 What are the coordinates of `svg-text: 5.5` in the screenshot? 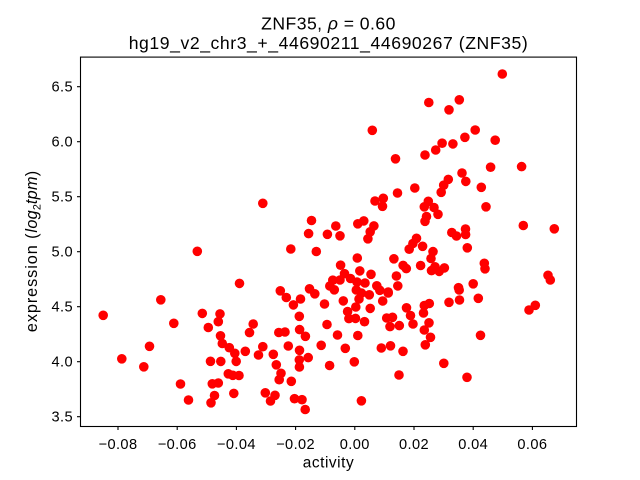 It's located at (63, 198).